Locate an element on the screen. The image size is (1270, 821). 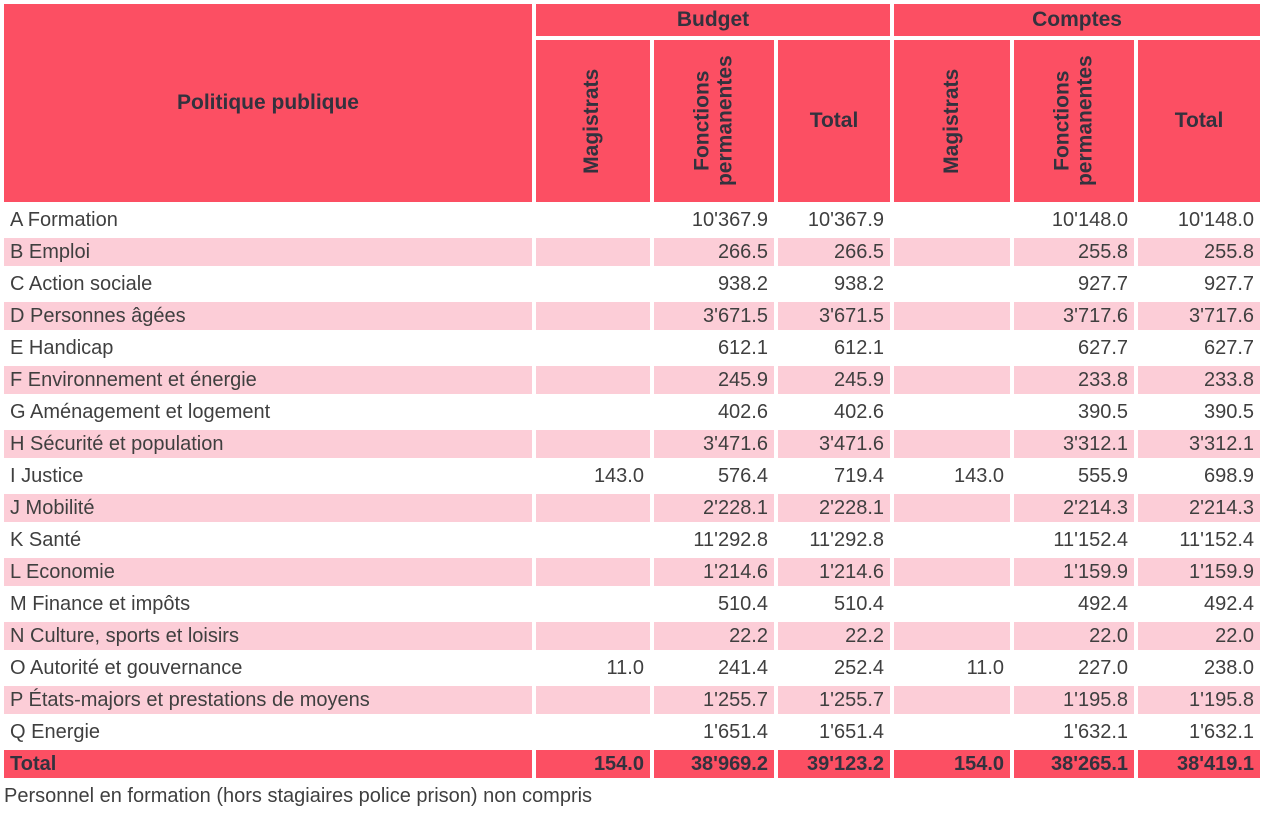
value-cell-budget-total: 266.5 is located at coordinates (834, 252).